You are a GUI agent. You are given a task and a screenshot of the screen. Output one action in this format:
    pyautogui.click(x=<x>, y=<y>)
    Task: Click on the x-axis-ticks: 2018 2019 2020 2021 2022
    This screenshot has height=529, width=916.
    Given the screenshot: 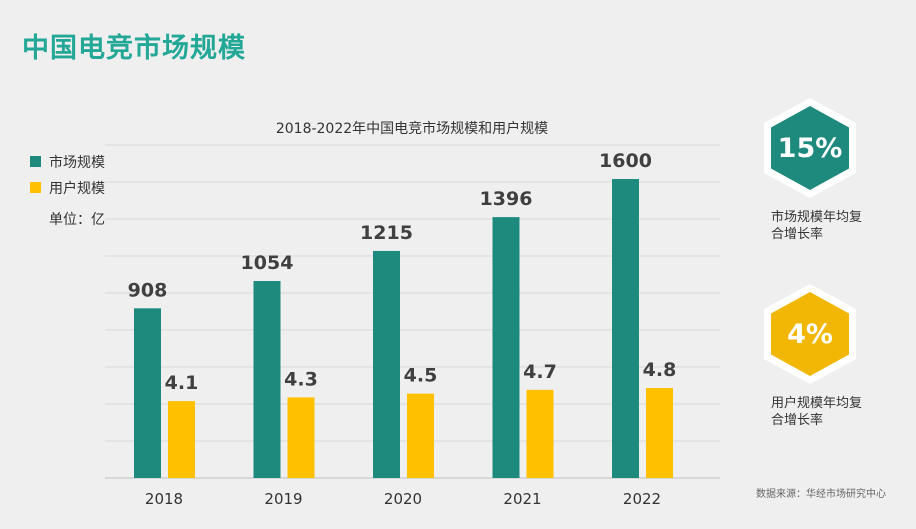 What is the action you would take?
    pyautogui.click(x=403, y=499)
    